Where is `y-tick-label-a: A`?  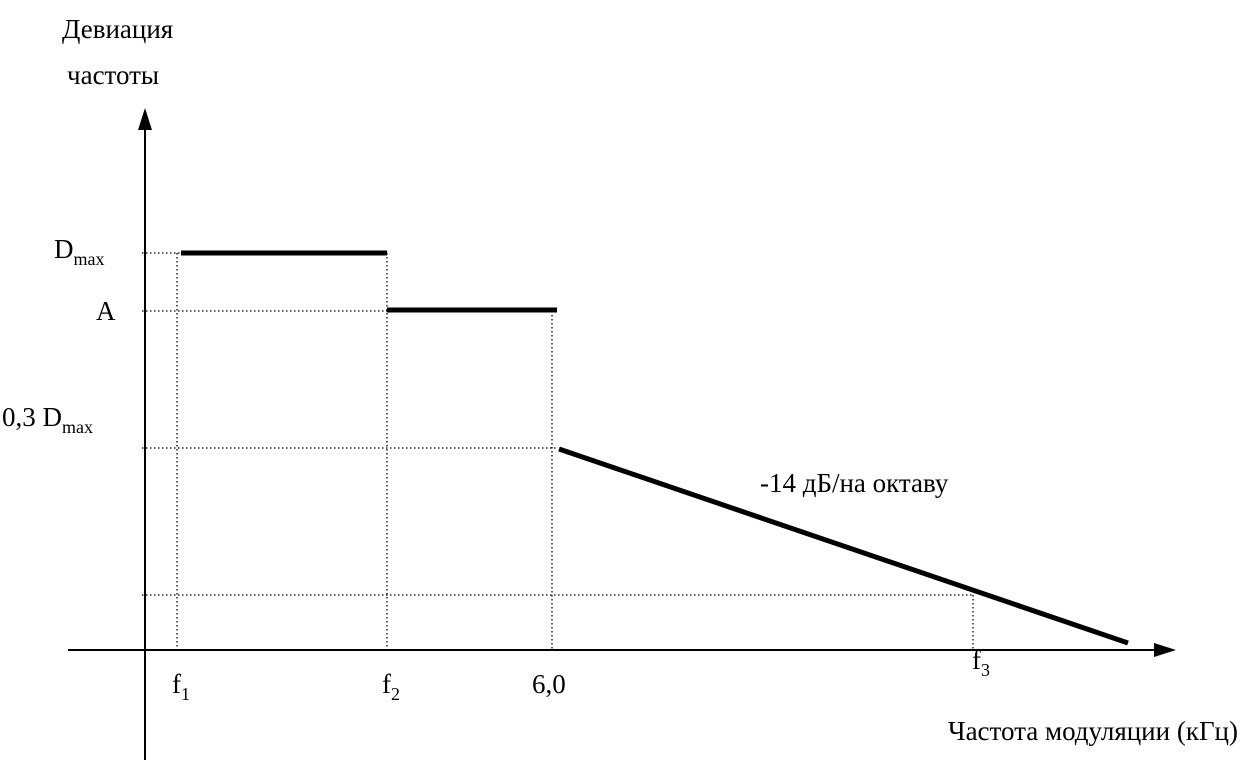 y-tick-label-a: A is located at coordinates (106, 311).